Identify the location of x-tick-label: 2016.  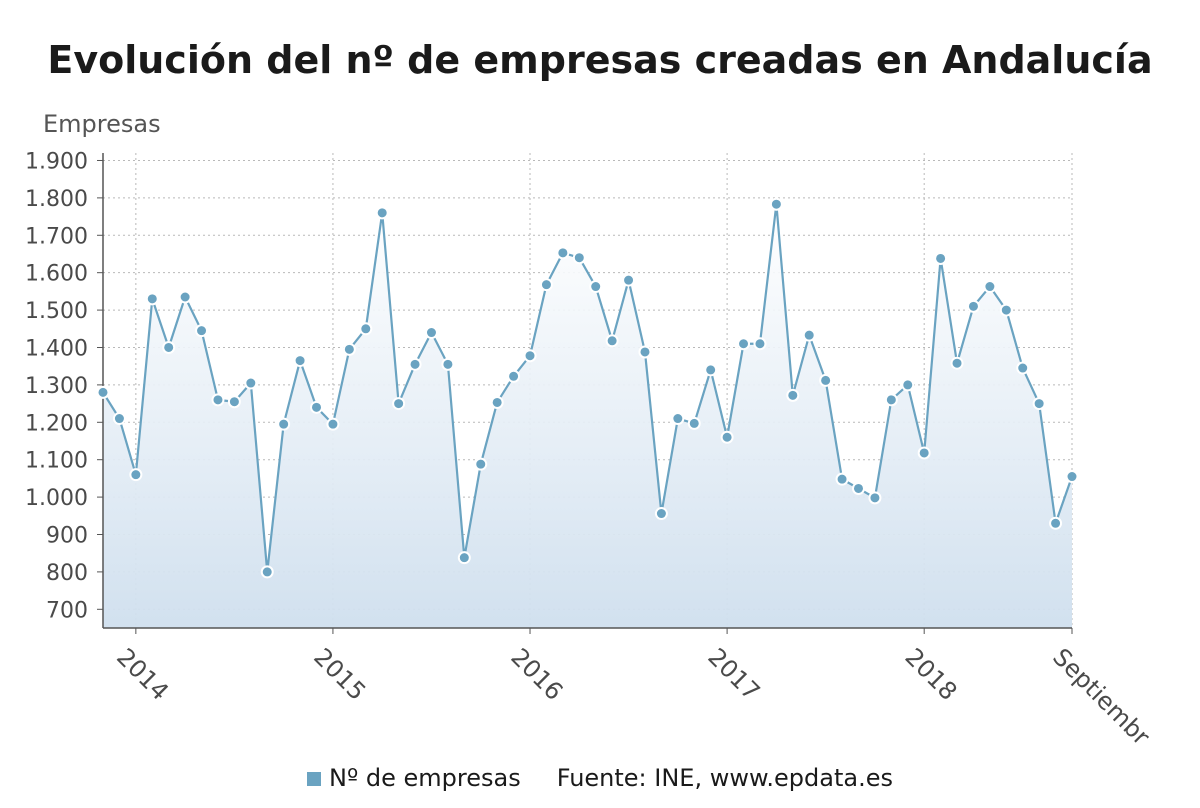
(536, 674).